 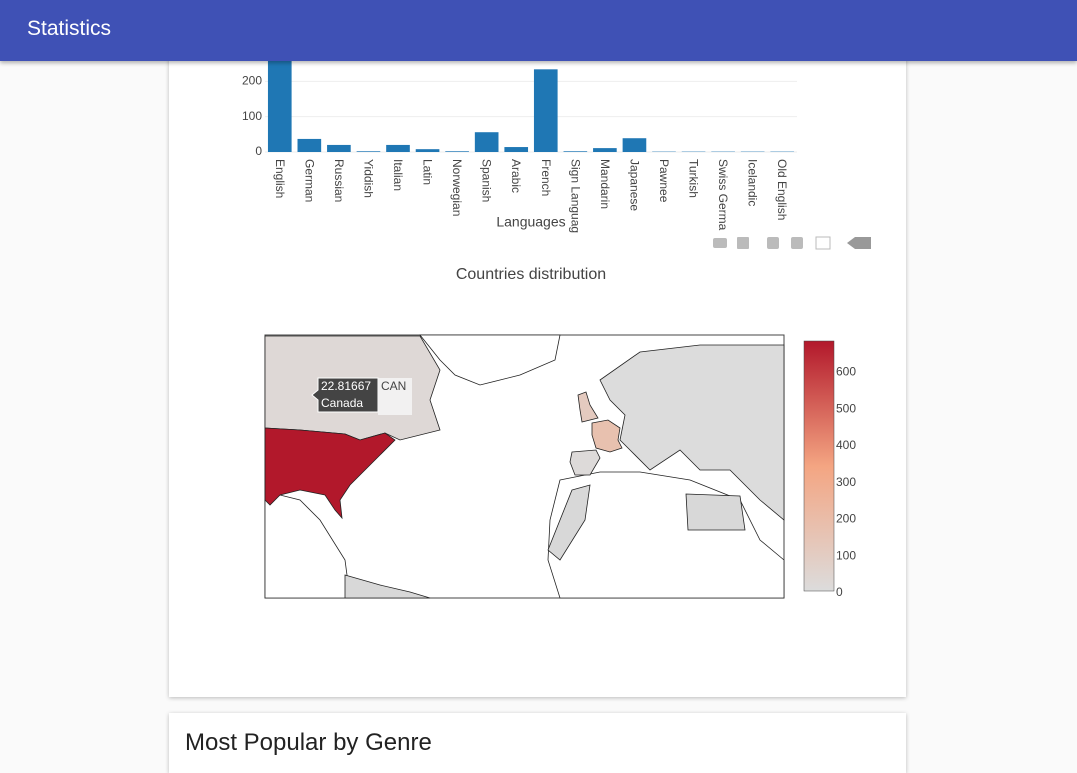 What do you see at coordinates (531, 274) in the screenshot?
I see `map-title: Countries distribution` at bounding box center [531, 274].